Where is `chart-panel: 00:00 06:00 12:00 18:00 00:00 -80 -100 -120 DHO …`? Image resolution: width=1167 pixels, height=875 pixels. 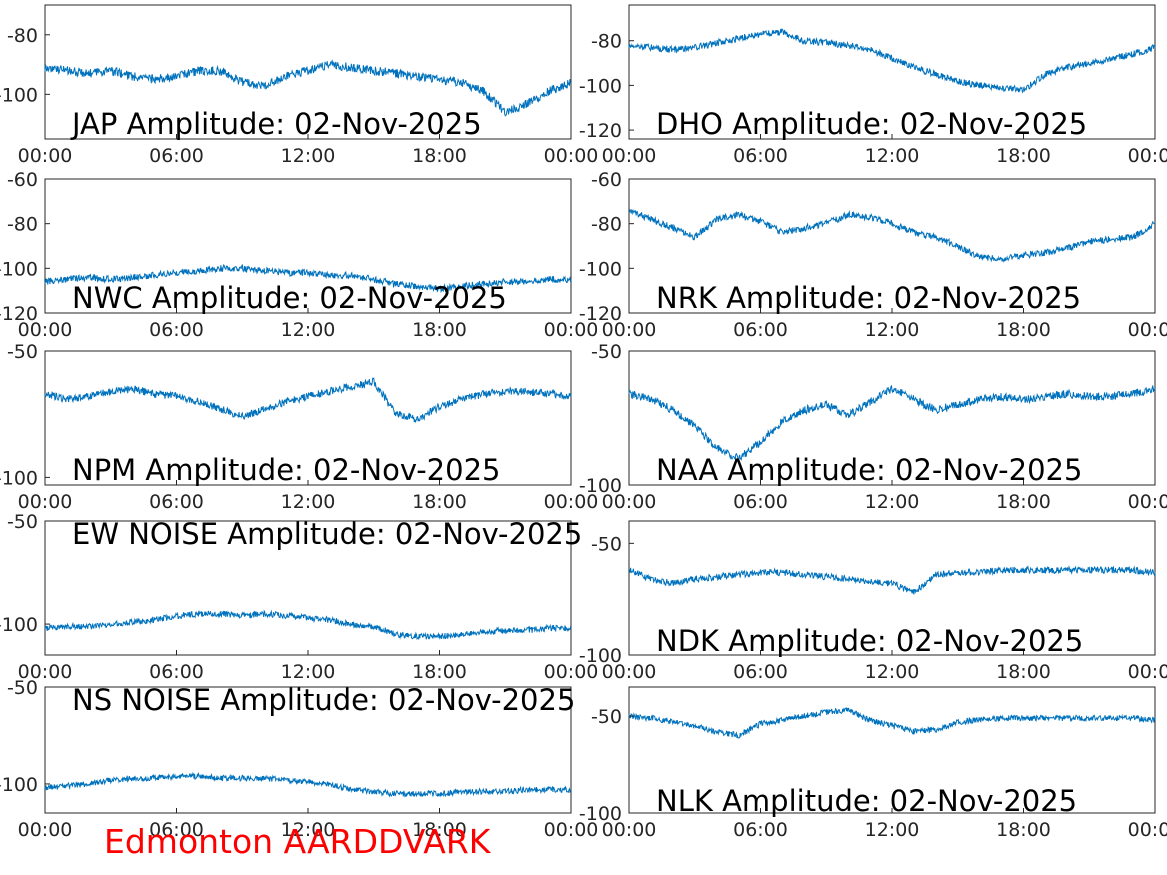 chart-panel: 00:00 06:00 12:00 18:00 00:00 -80 -100 -120 DHO … is located at coordinates (873, 85).